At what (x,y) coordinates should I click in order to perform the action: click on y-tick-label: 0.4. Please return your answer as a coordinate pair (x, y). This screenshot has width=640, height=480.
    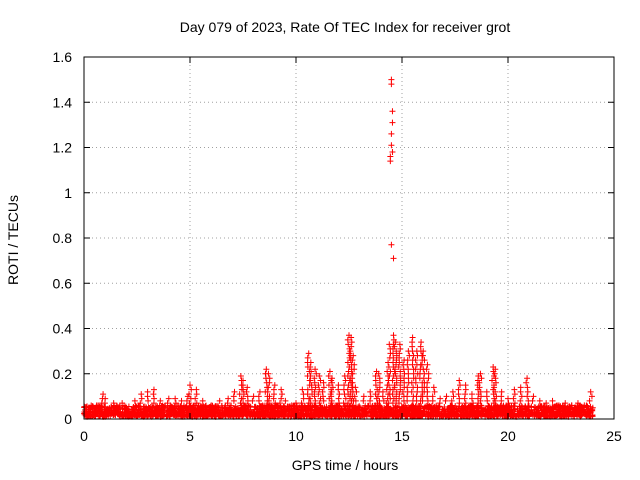
    Looking at the image, I should click on (63, 329).